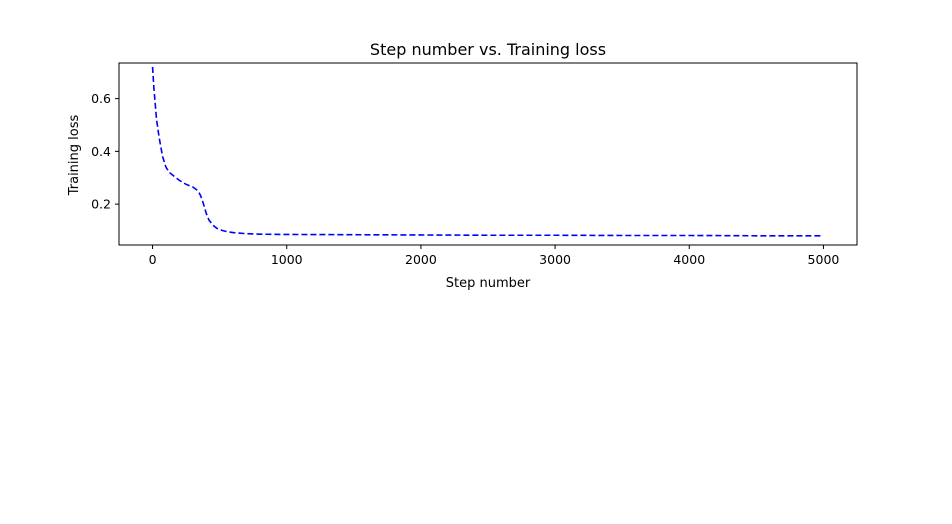  Describe the element at coordinates (488, 283) in the screenshot. I see `x-axis-label: Step number` at that location.